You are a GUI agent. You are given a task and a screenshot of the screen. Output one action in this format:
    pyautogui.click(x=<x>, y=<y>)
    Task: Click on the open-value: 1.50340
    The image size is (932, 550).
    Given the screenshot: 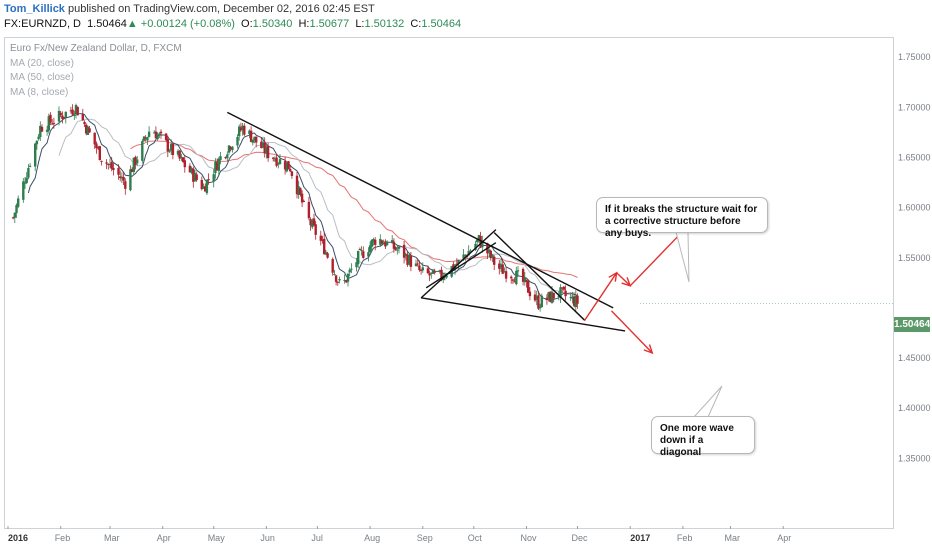 What is the action you would take?
    pyautogui.click(x=272, y=24)
    